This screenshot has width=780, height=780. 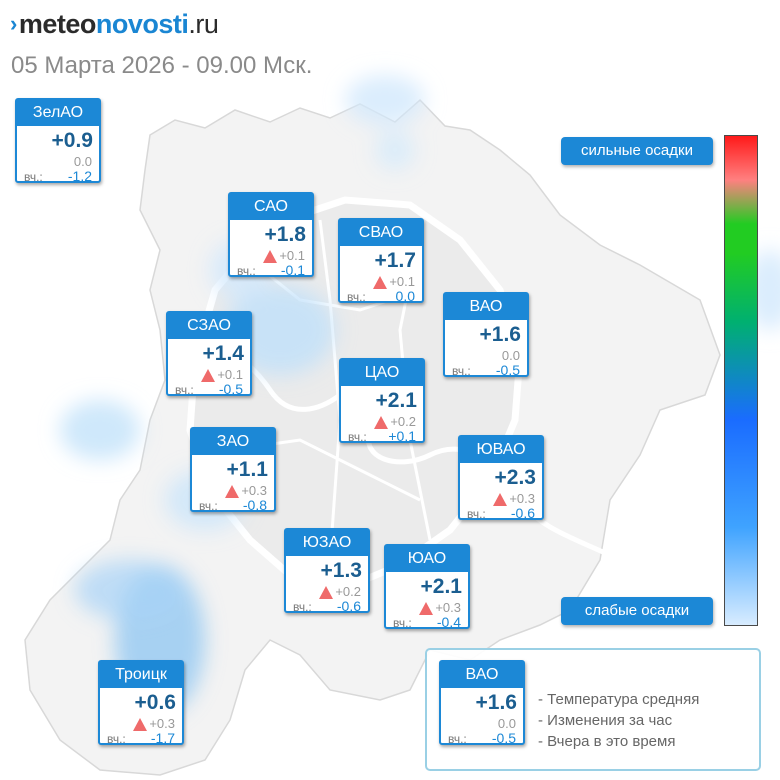 What do you see at coordinates (58, 113) in the screenshot?
I see `district-name: ЗелАО` at bounding box center [58, 113].